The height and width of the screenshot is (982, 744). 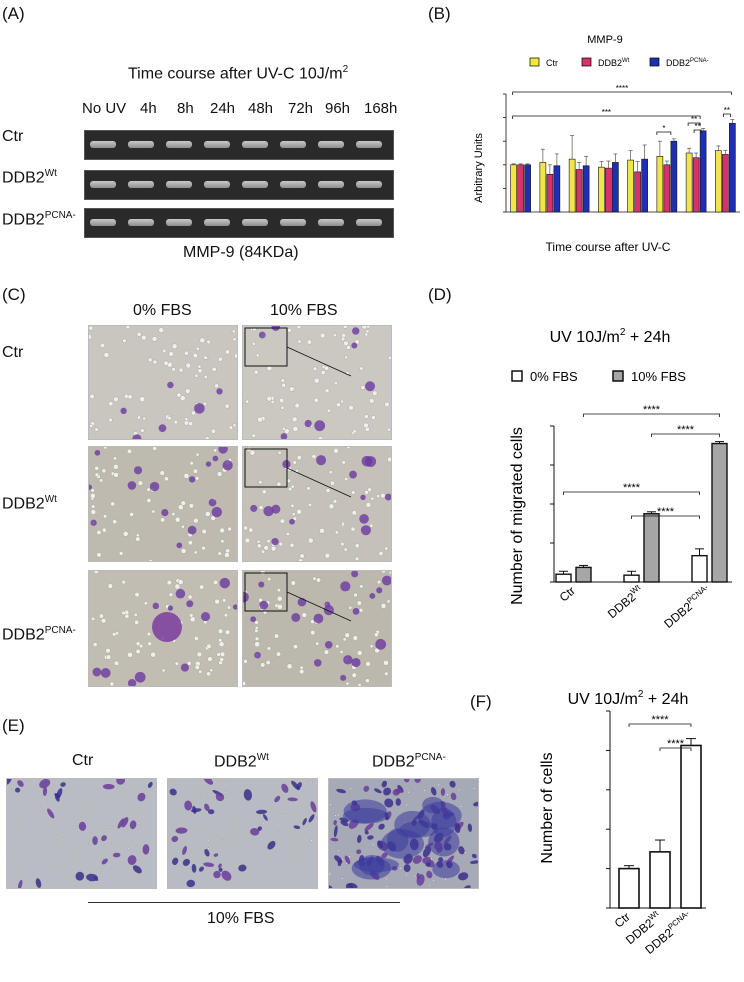 I want to click on bar, so click(x=667, y=188).